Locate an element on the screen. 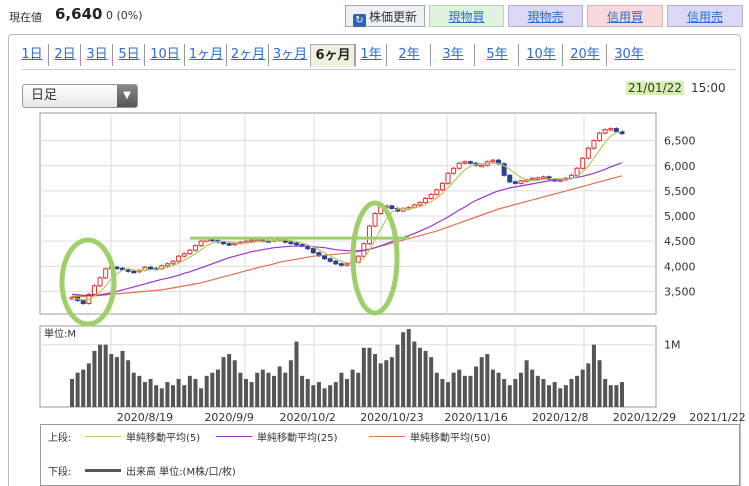  triangle-down-icon: ▼ is located at coordinates (127, 96).